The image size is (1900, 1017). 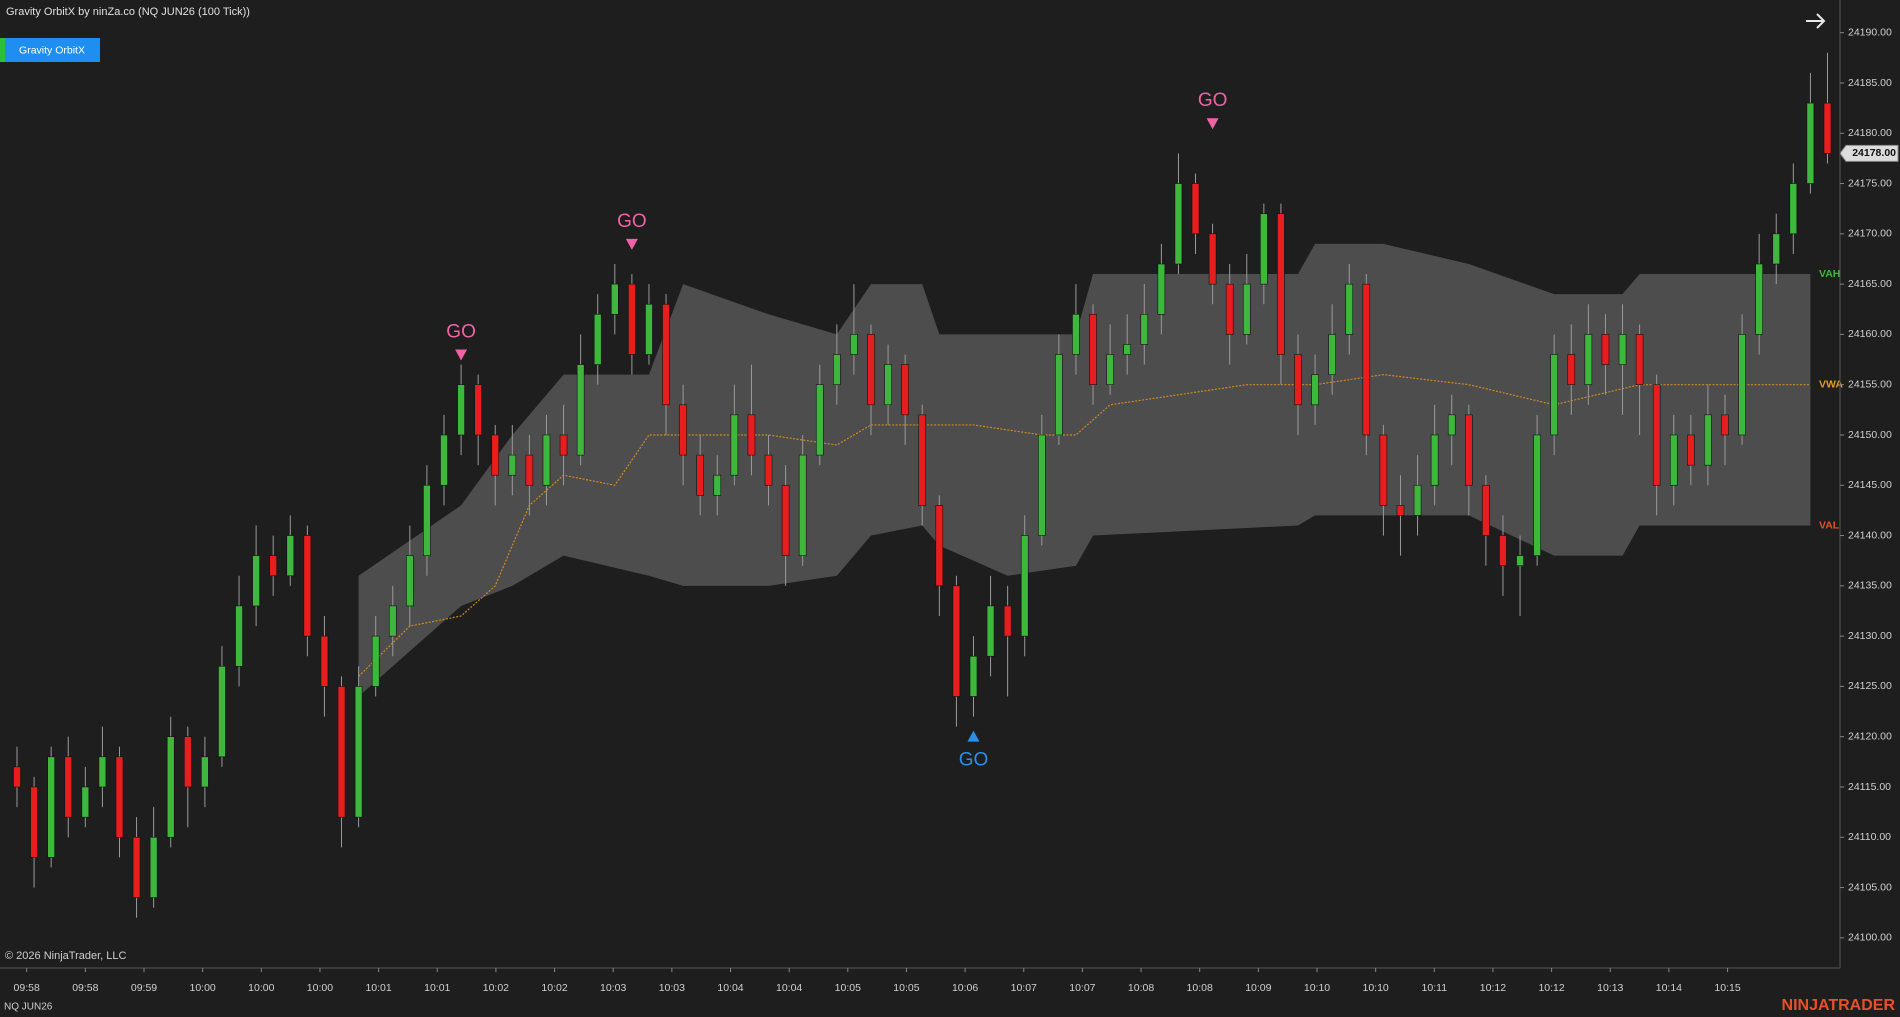 What do you see at coordinates (1870, 183) in the screenshot?
I see `y-tick-label: 24175.00` at bounding box center [1870, 183].